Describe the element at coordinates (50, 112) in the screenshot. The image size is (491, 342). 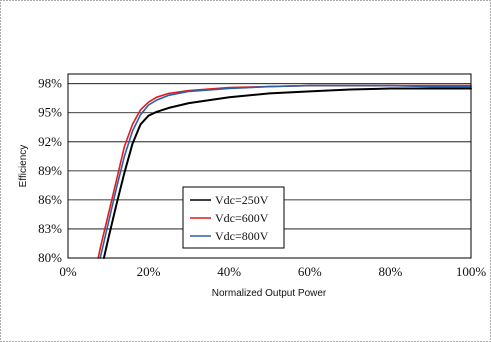
I see `y-tick-label: 95%` at that location.